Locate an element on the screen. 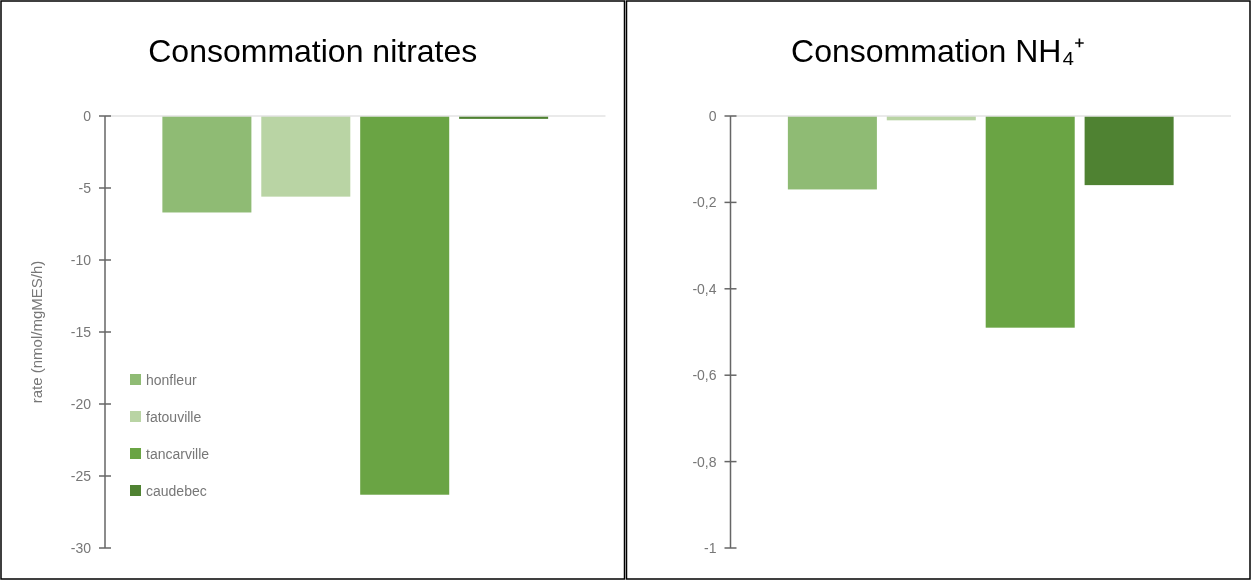 This screenshot has width=1251, height=580. legend-label: tancarville is located at coordinates (178, 453).